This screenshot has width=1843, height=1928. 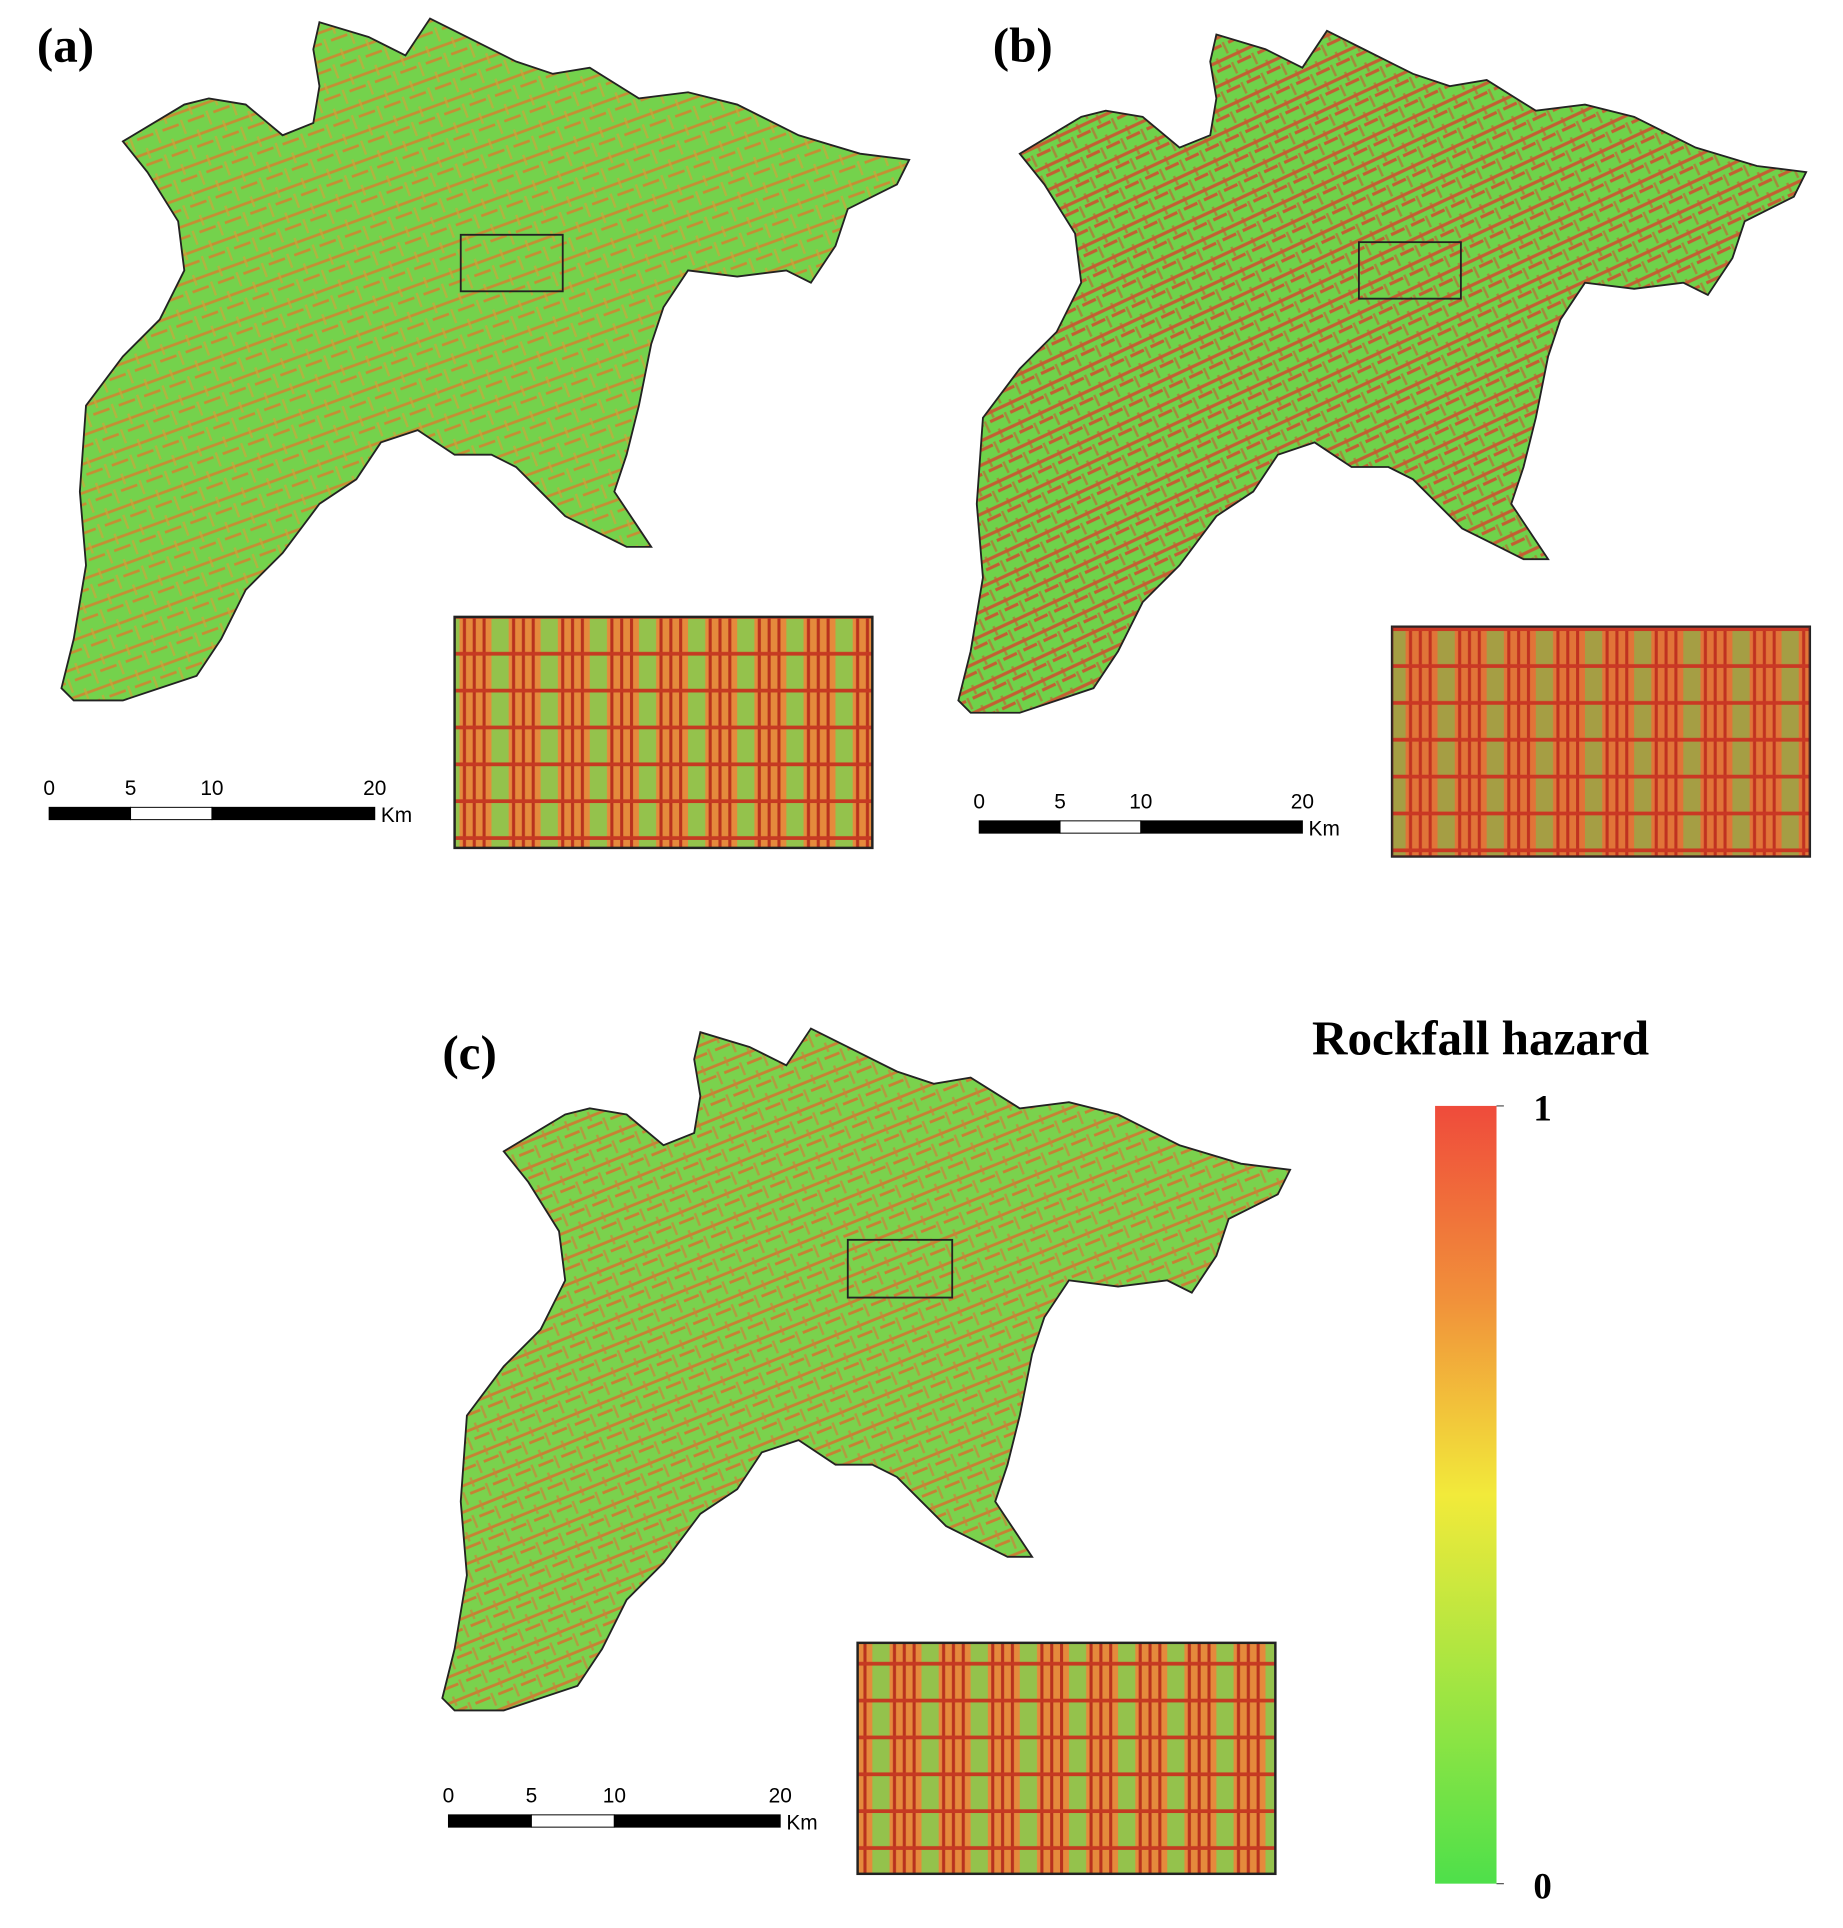 I want to click on color-bar, so click(x=1466, y=1494).